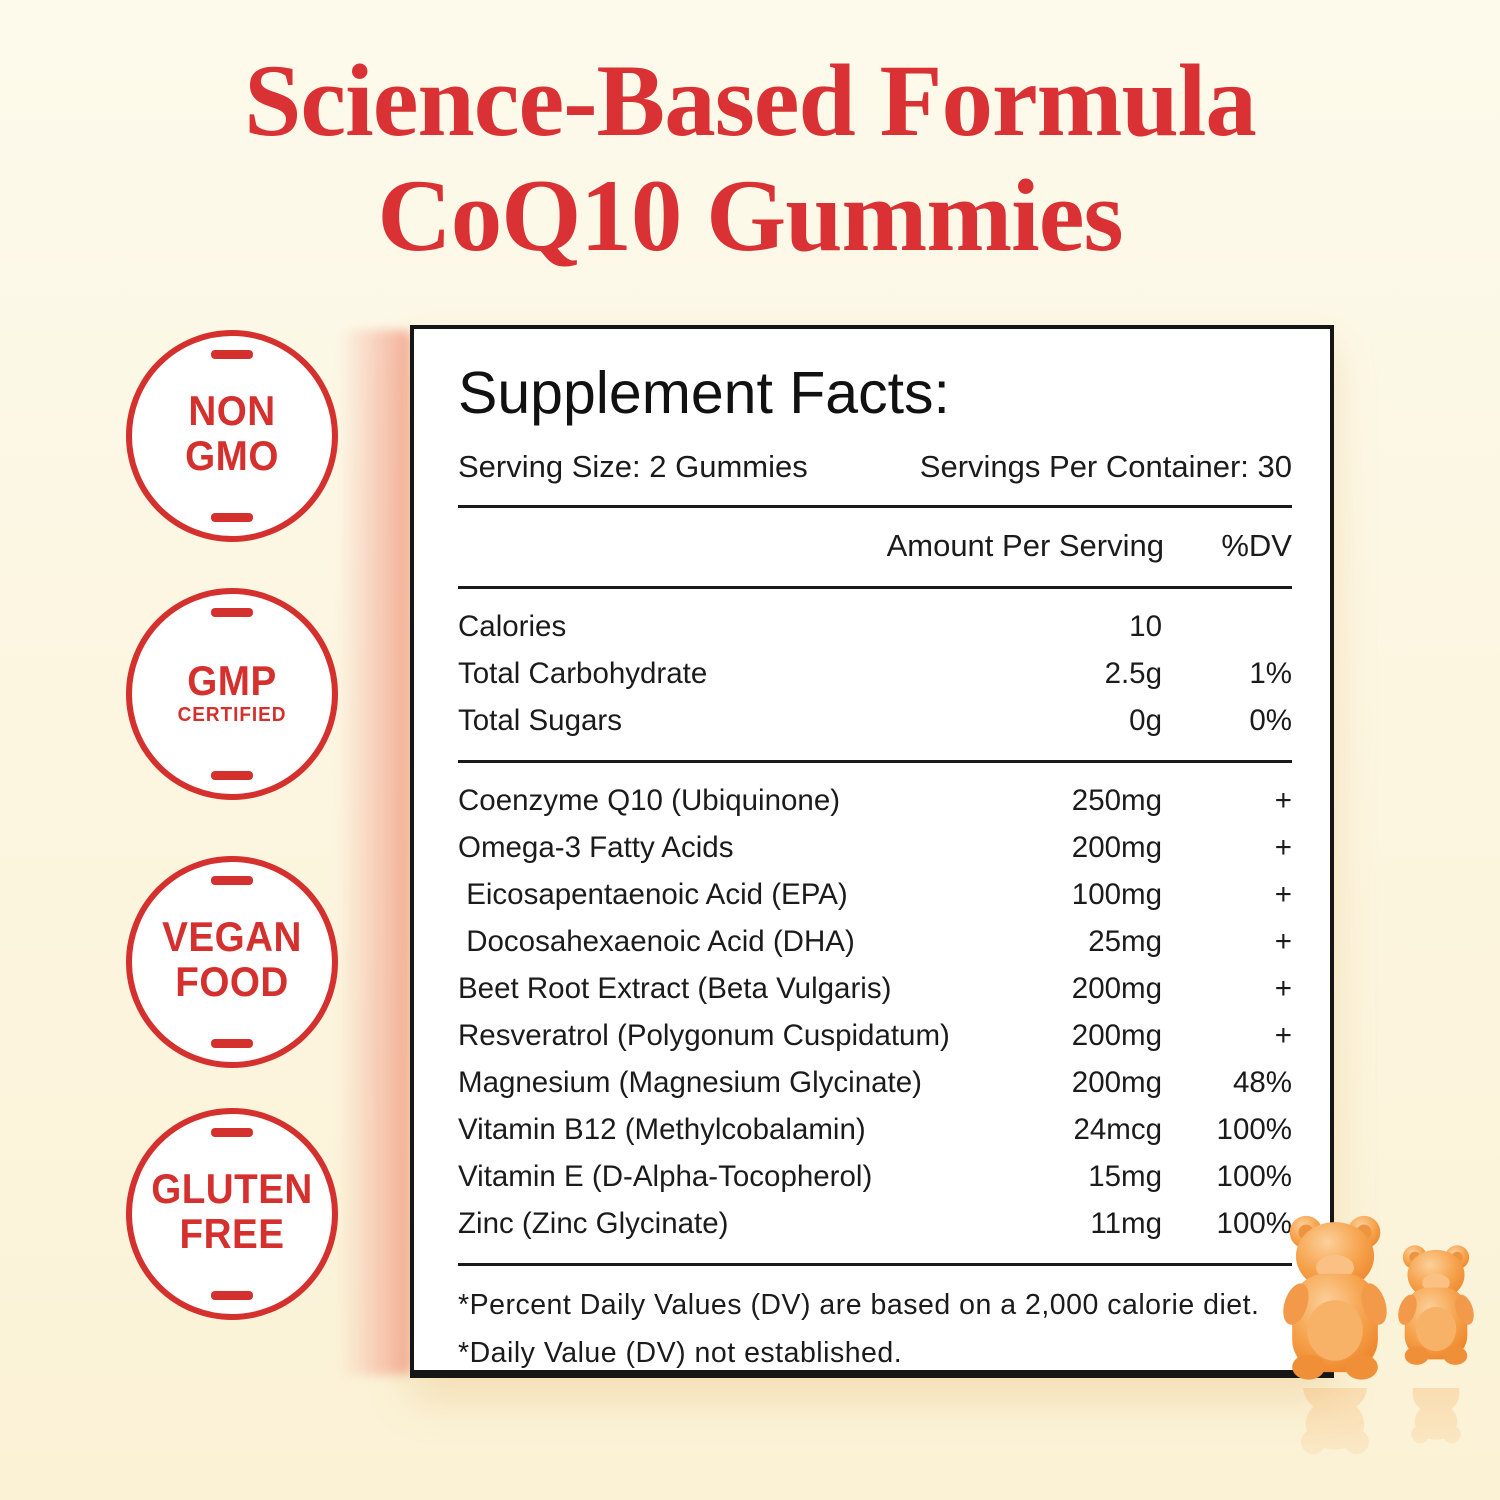 This screenshot has width=1500, height=1500. Describe the element at coordinates (1335, 1297) in the screenshot. I see `gummy-bear-large-icon` at that location.